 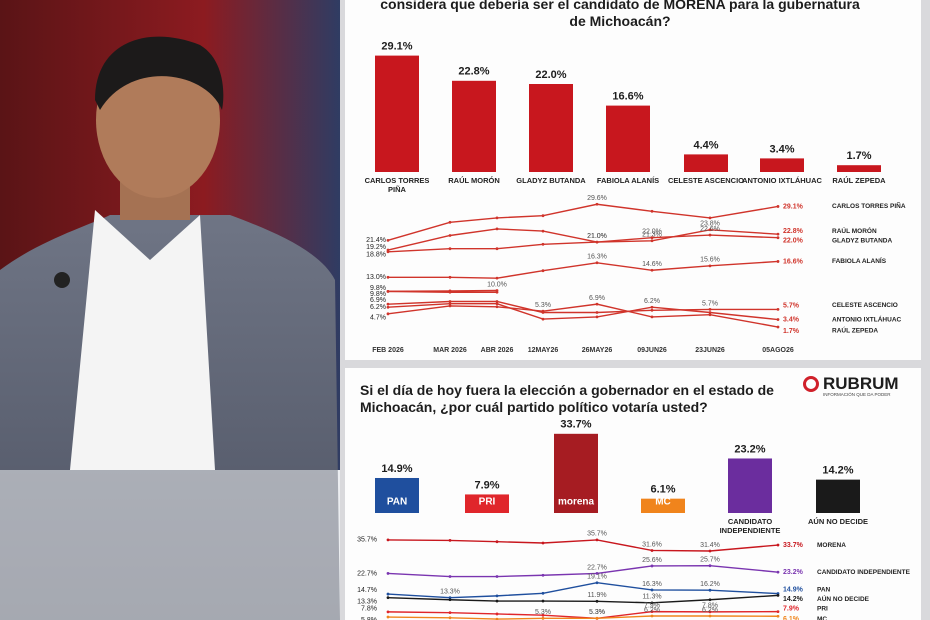 What do you see at coordinates (397, 502) in the screenshot?
I see `category-label: PAN` at bounding box center [397, 502].